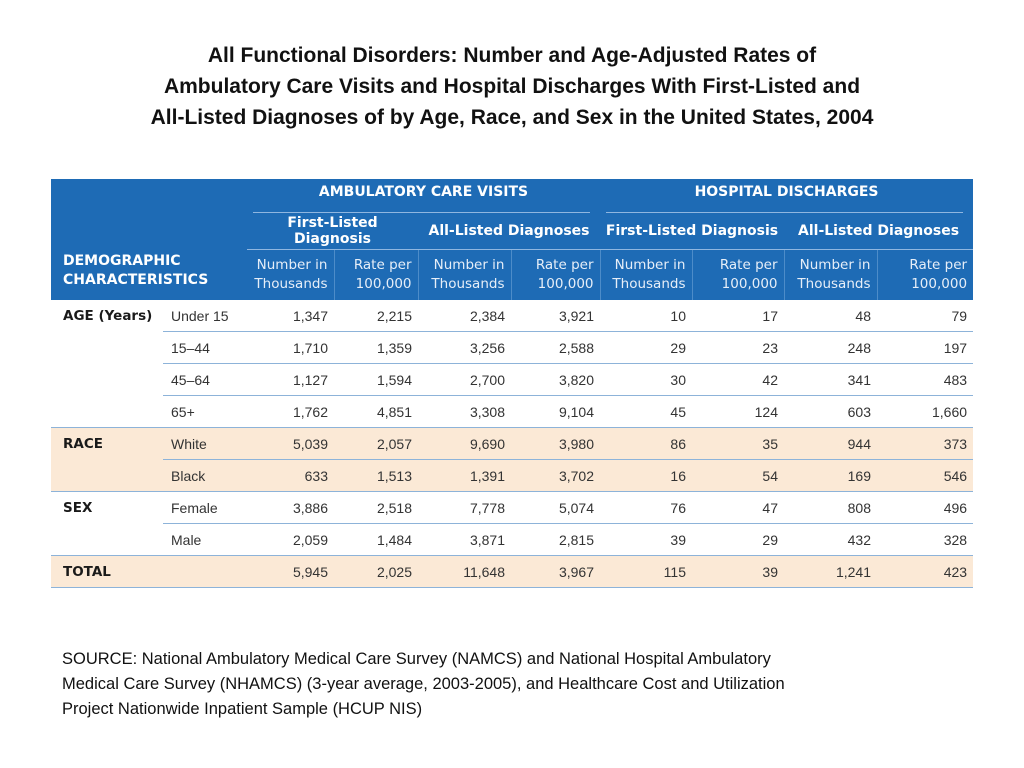 Image resolution: width=1024 pixels, height=768 pixels. I want to click on table-row: Male 2,059 1,484 3,871 2,815 39 29 432 328, so click(512, 539).